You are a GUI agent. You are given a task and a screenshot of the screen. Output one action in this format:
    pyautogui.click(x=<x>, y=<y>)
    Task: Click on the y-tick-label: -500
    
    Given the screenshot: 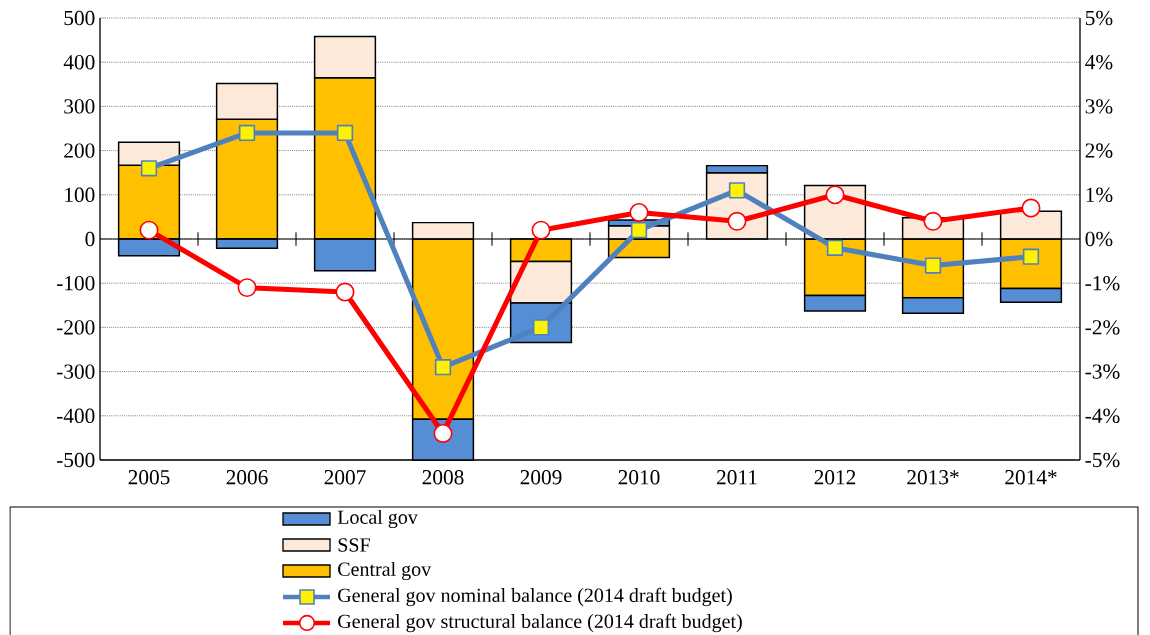 What is the action you would take?
    pyautogui.click(x=75, y=460)
    